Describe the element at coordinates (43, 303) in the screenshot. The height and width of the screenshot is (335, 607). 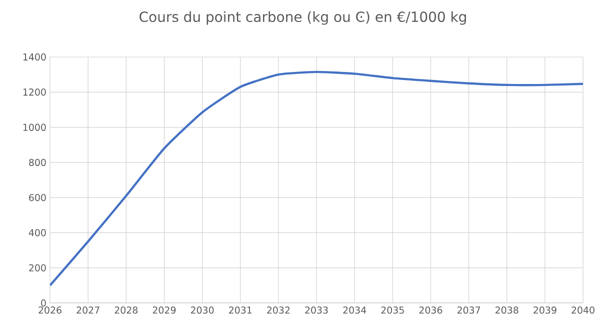
I see `y-tick-label: 0` at that location.